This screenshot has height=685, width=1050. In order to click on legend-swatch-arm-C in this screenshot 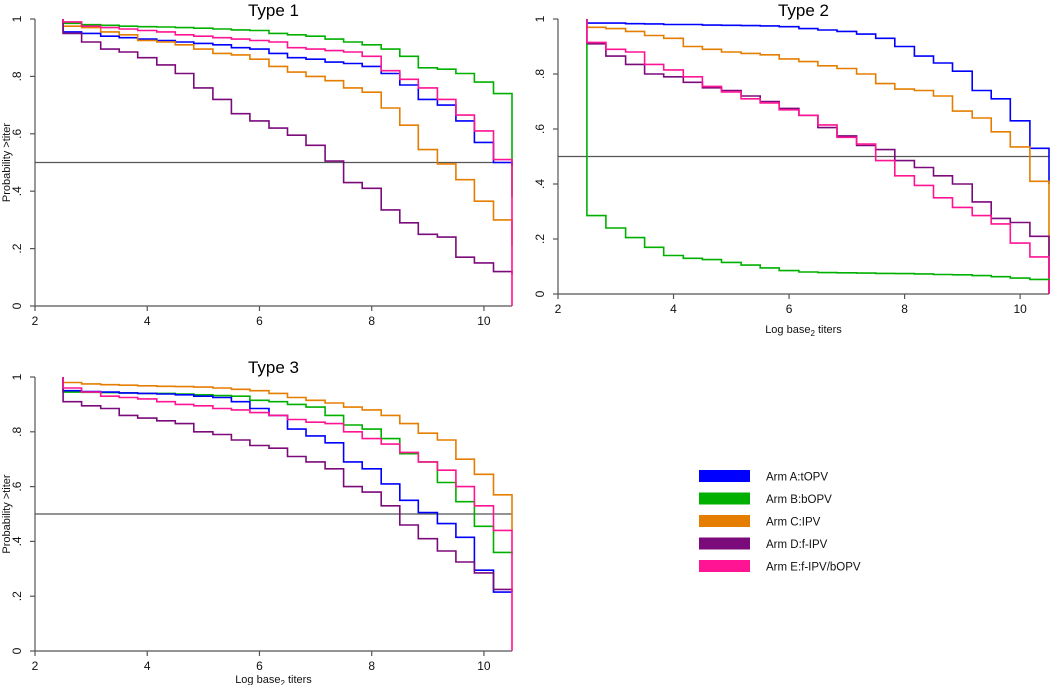, I will do `click(724, 521)`.